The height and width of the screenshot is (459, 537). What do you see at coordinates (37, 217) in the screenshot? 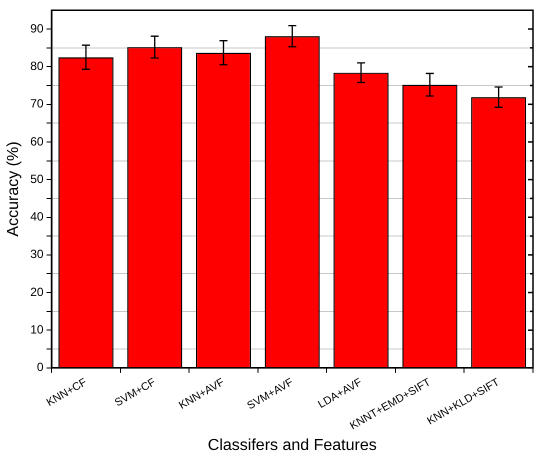
I see `y-tick-label: 40` at bounding box center [37, 217].